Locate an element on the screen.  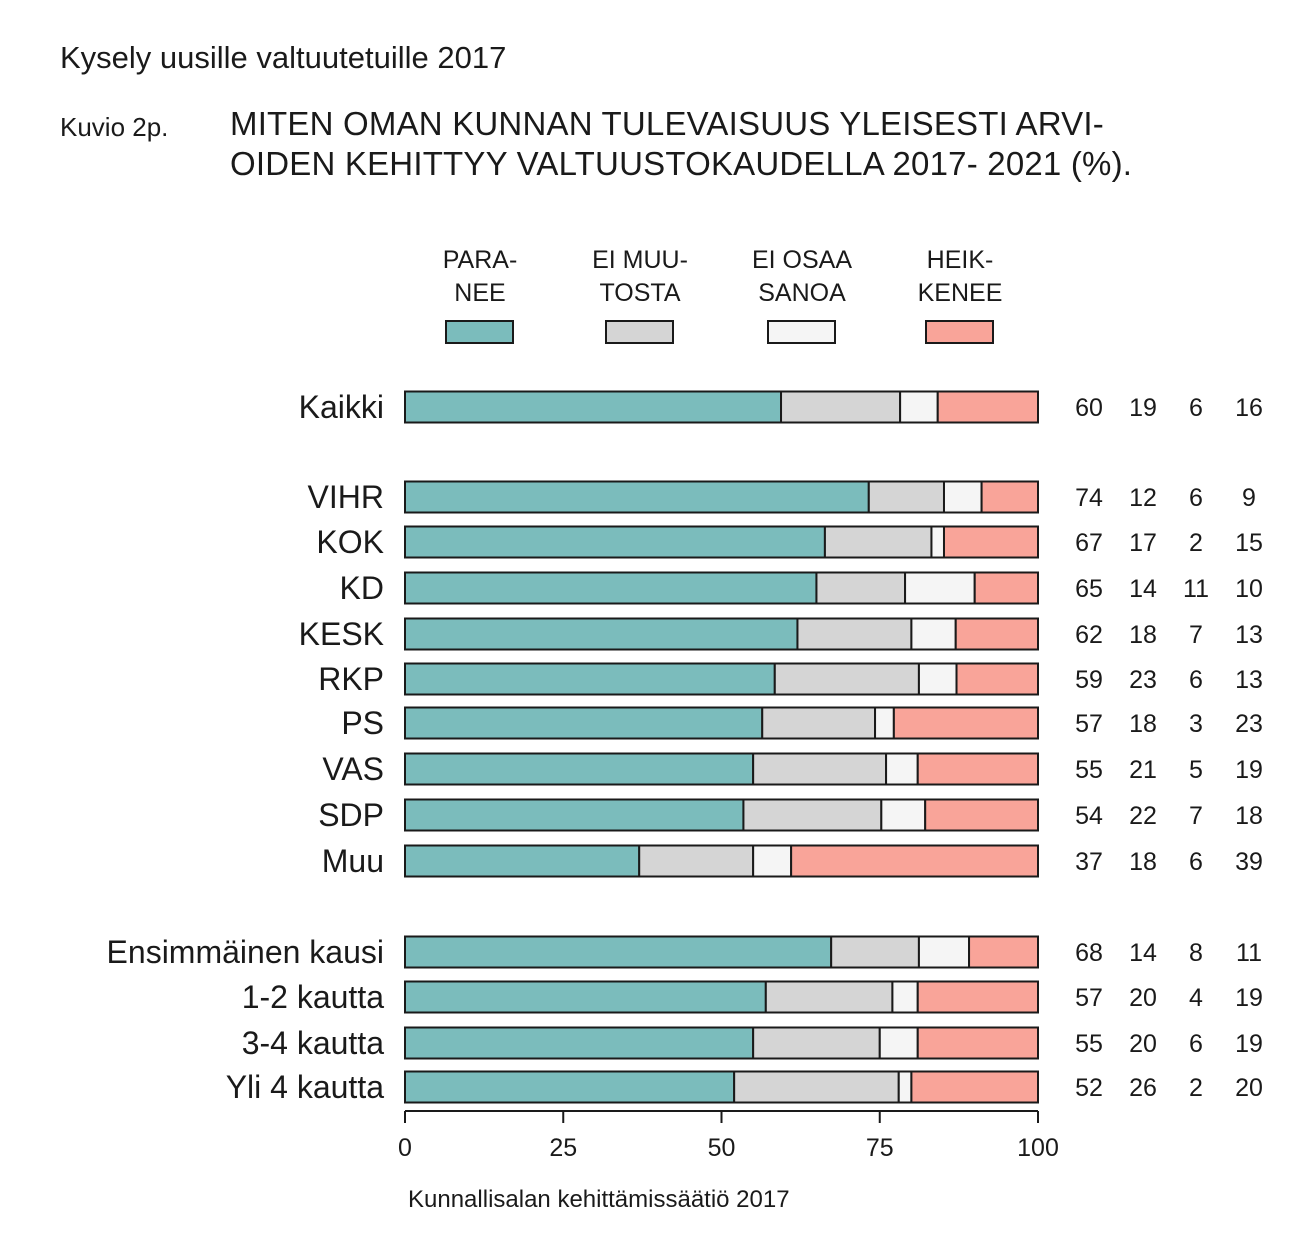
value-label: 62 is located at coordinates (1089, 635).